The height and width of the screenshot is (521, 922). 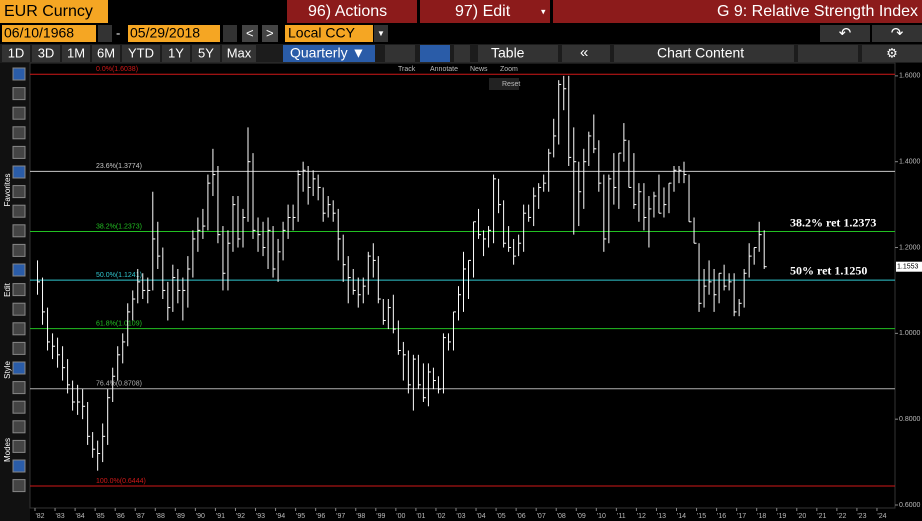 I want to click on x-tick-label: '00, so click(x=400, y=516).